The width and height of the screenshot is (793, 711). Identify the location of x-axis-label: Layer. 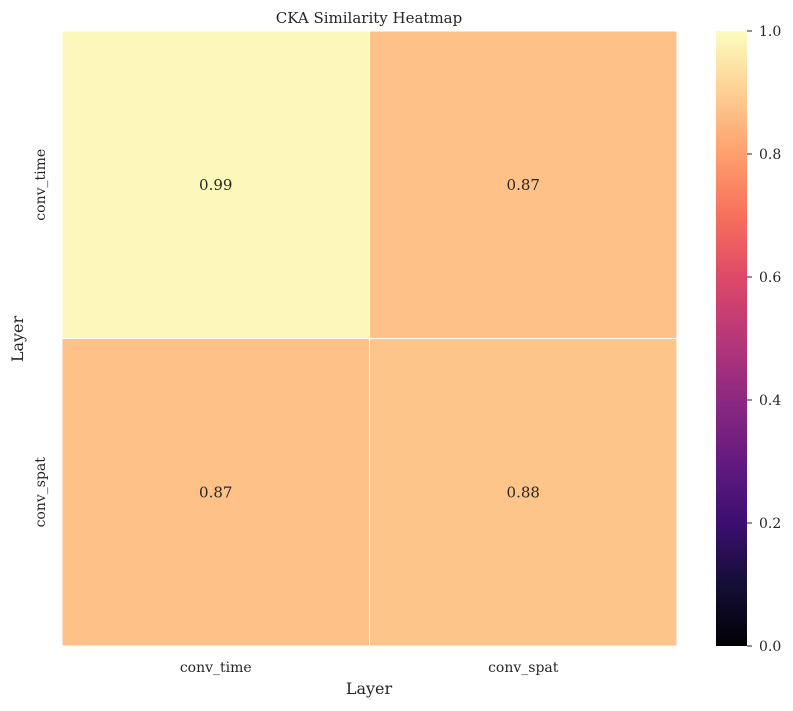
(369, 688).